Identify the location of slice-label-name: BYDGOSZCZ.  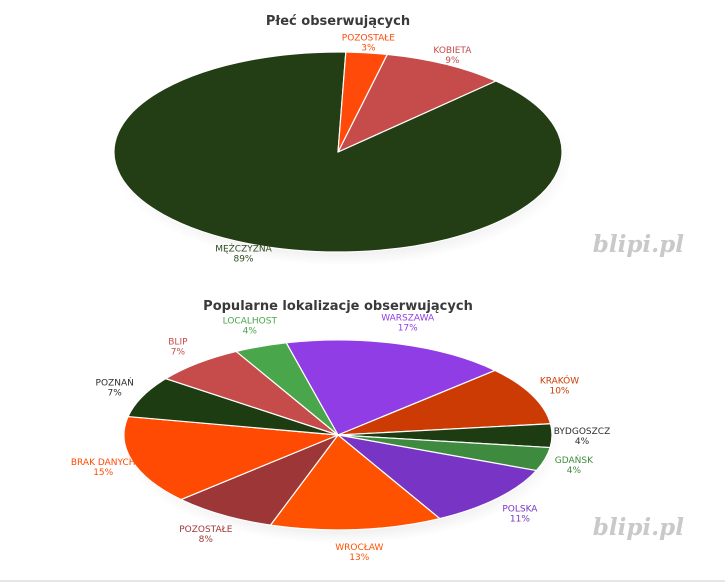
(582, 432).